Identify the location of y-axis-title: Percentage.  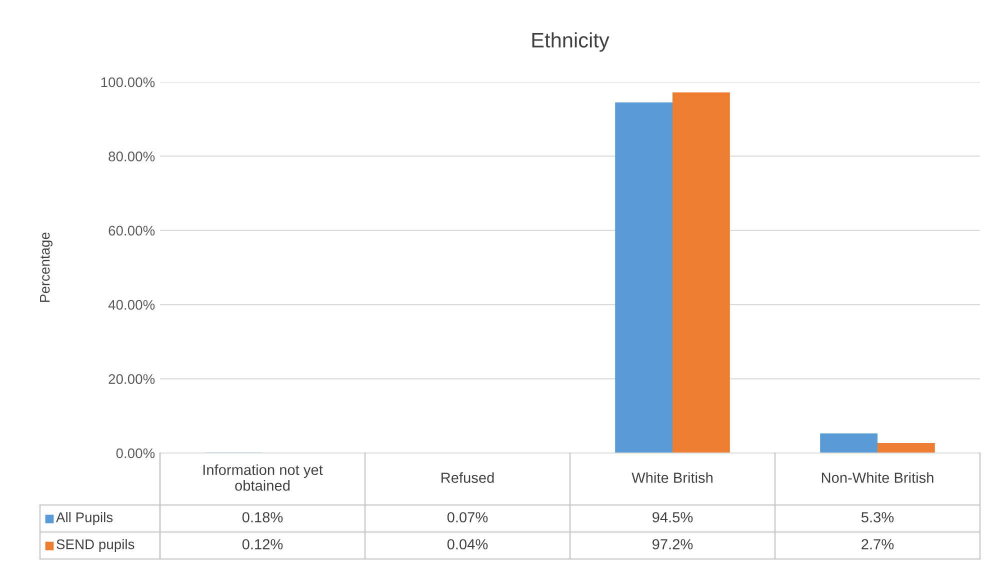
(46, 267).